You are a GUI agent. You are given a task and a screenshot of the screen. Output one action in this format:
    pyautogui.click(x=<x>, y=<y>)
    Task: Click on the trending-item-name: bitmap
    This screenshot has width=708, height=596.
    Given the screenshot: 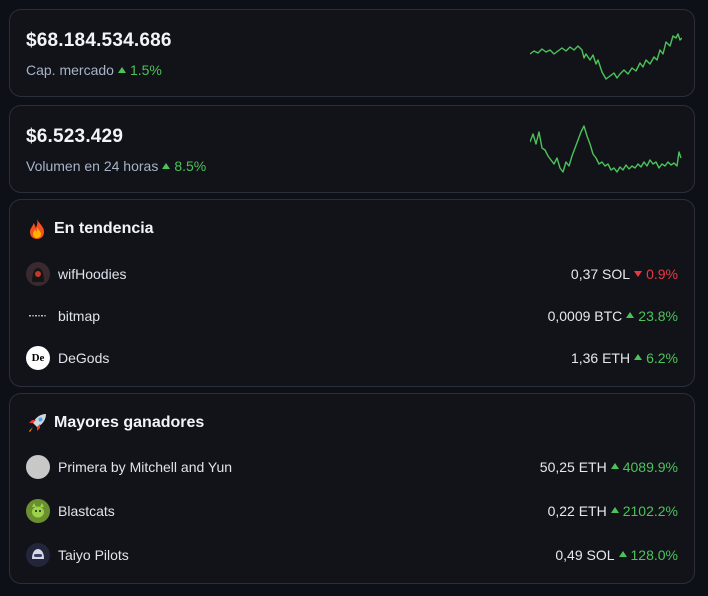 What is the action you would take?
    pyautogui.click(x=79, y=316)
    